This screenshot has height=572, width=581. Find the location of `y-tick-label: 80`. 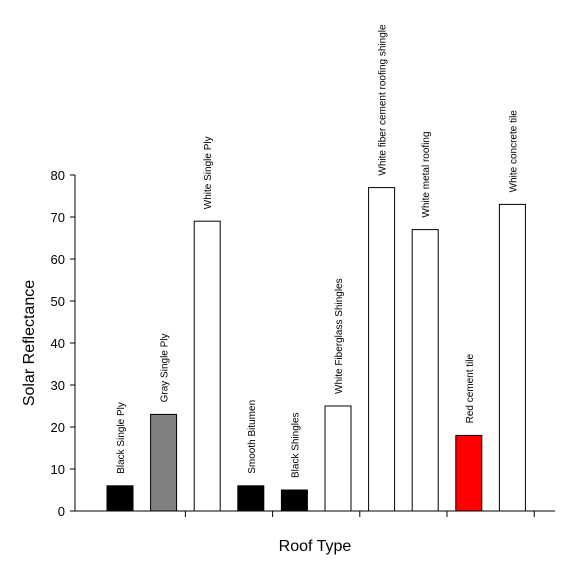

y-tick-label: 80 is located at coordinates (58, 175).